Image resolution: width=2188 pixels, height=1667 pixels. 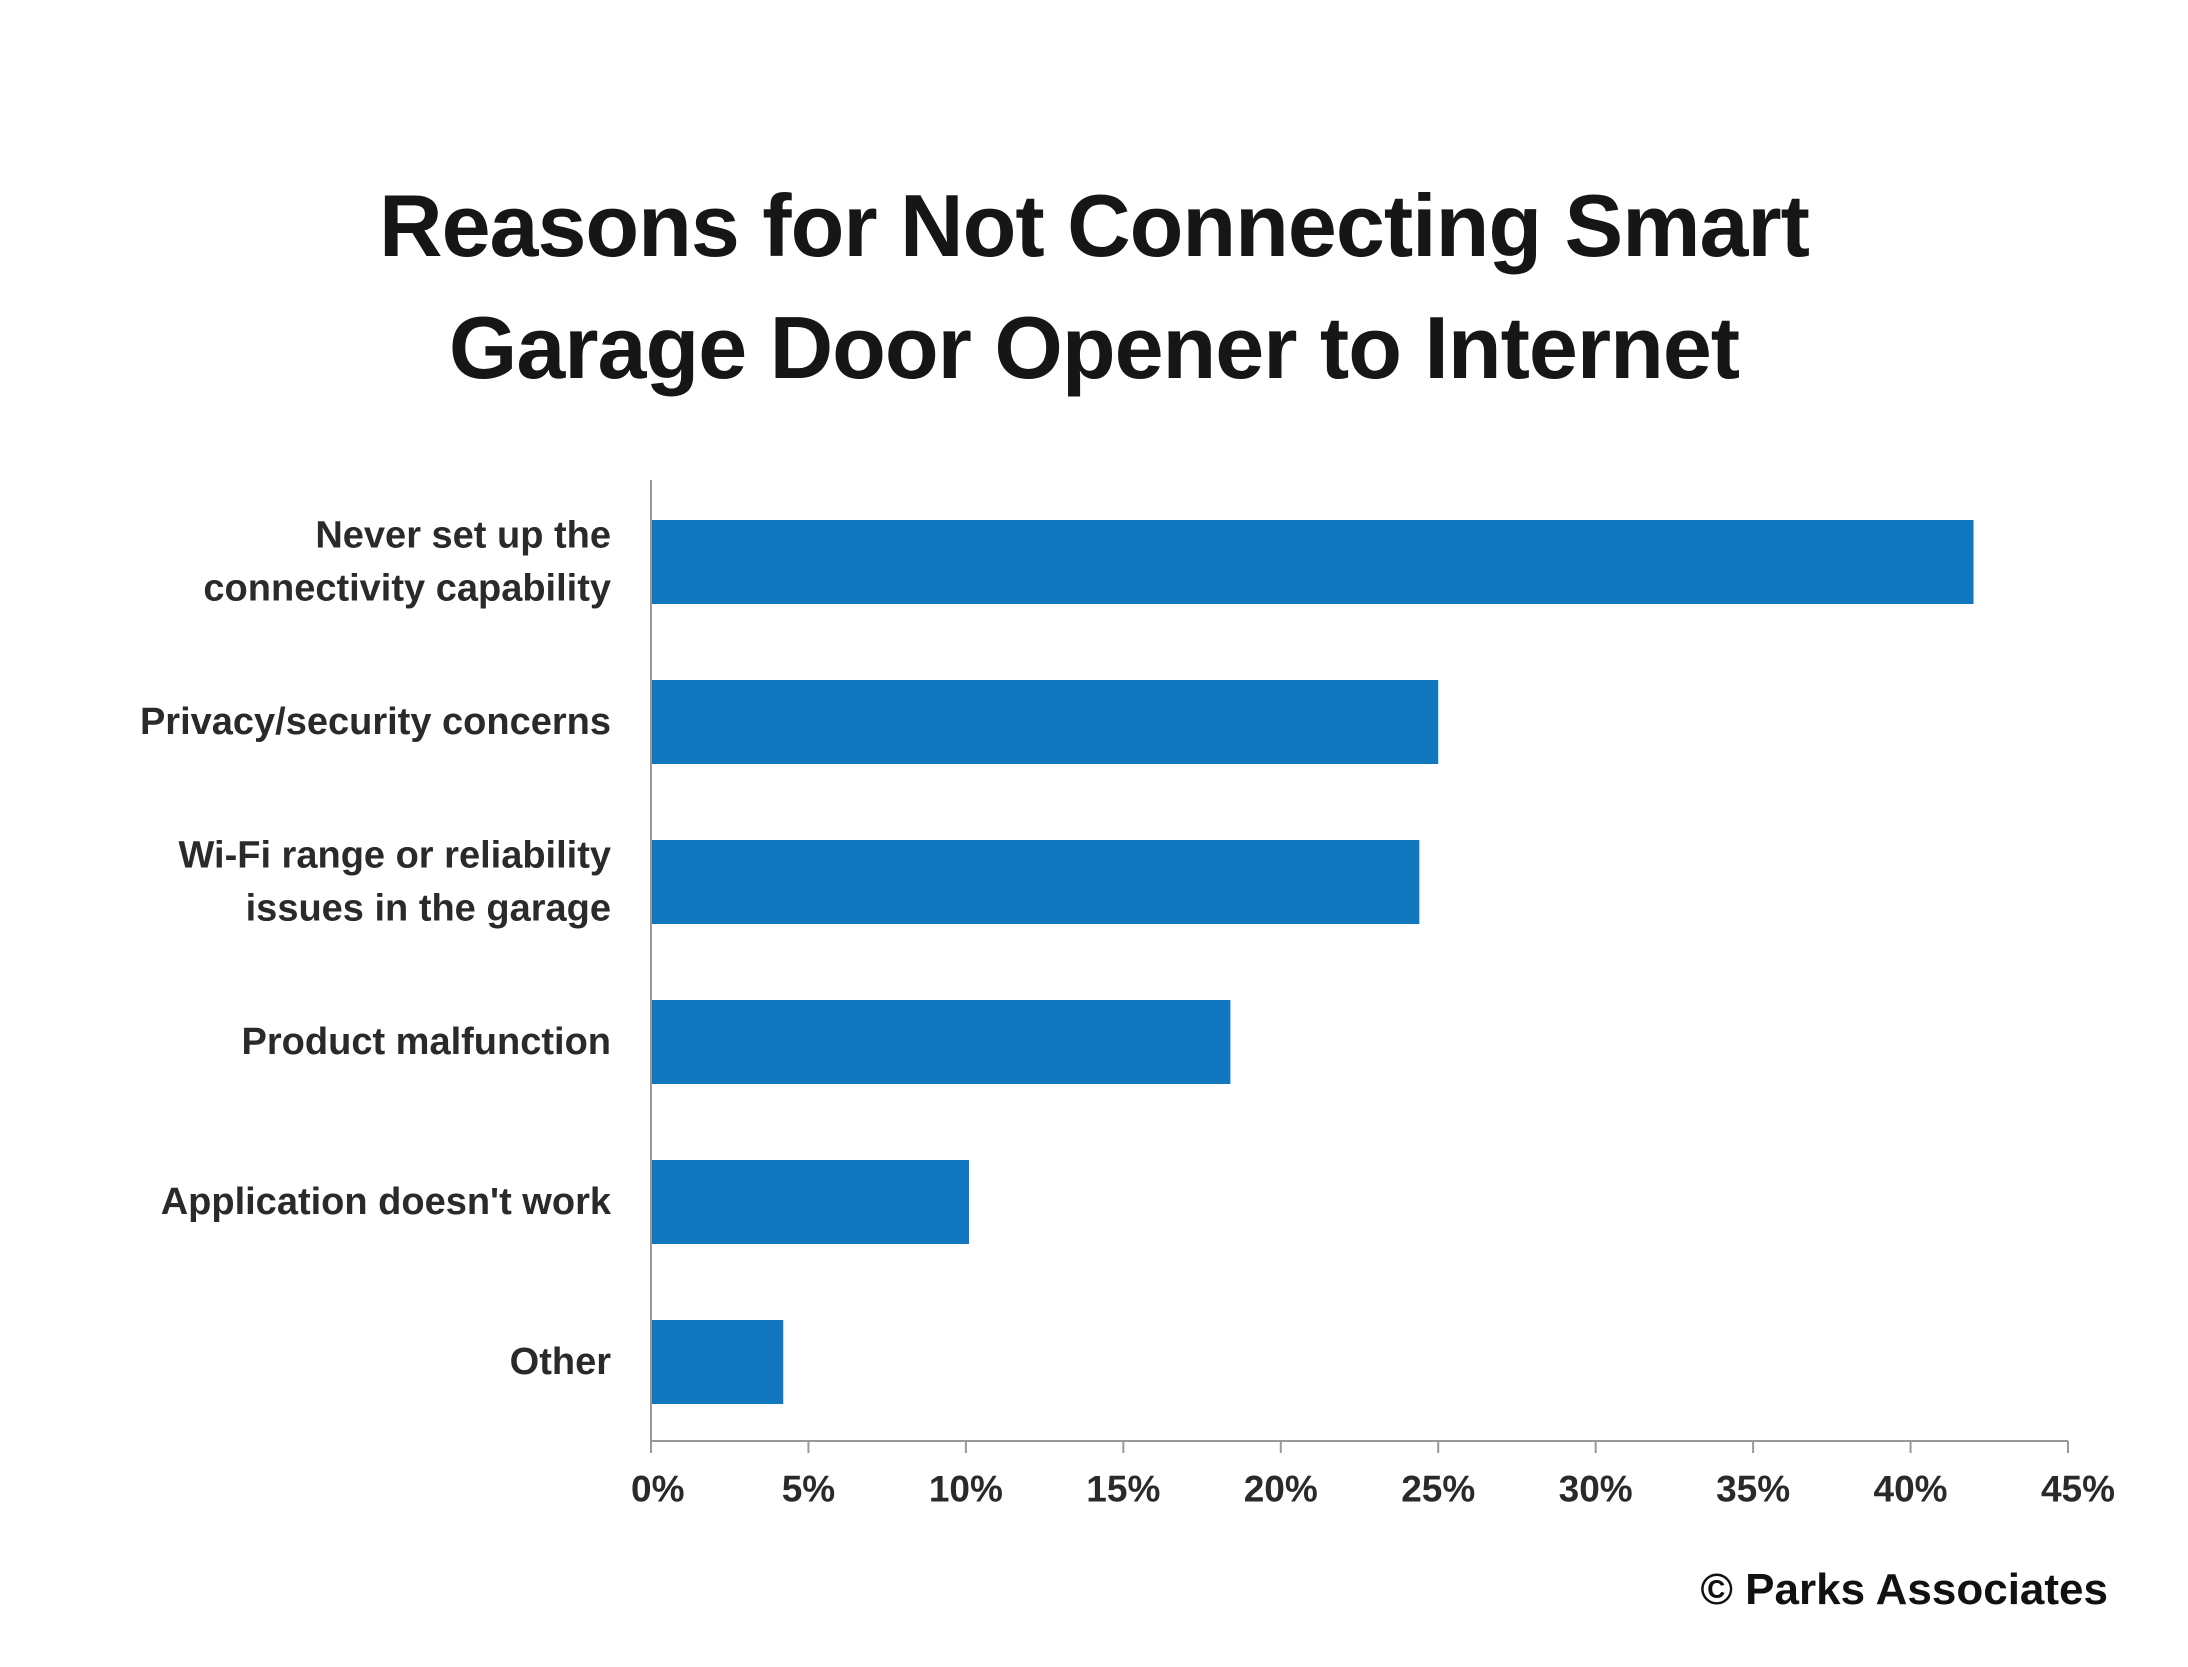 I want to click on category-label-2-line-0: Wi-Fi range or reliability, so click(x=394, y=856).